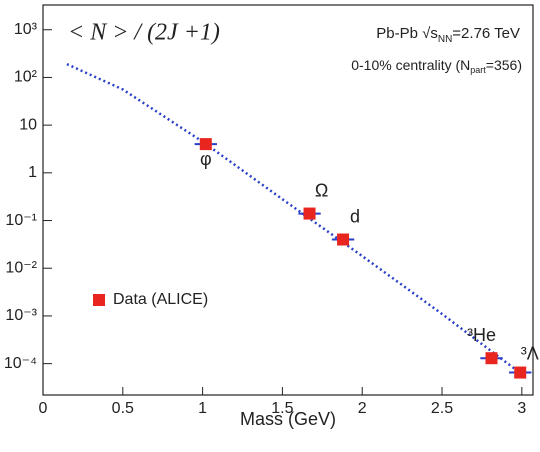  What do you see at coordinates (202, 408) in the screenshot?
I see `x-tick-label: 1` at bounding box center [202, 408].